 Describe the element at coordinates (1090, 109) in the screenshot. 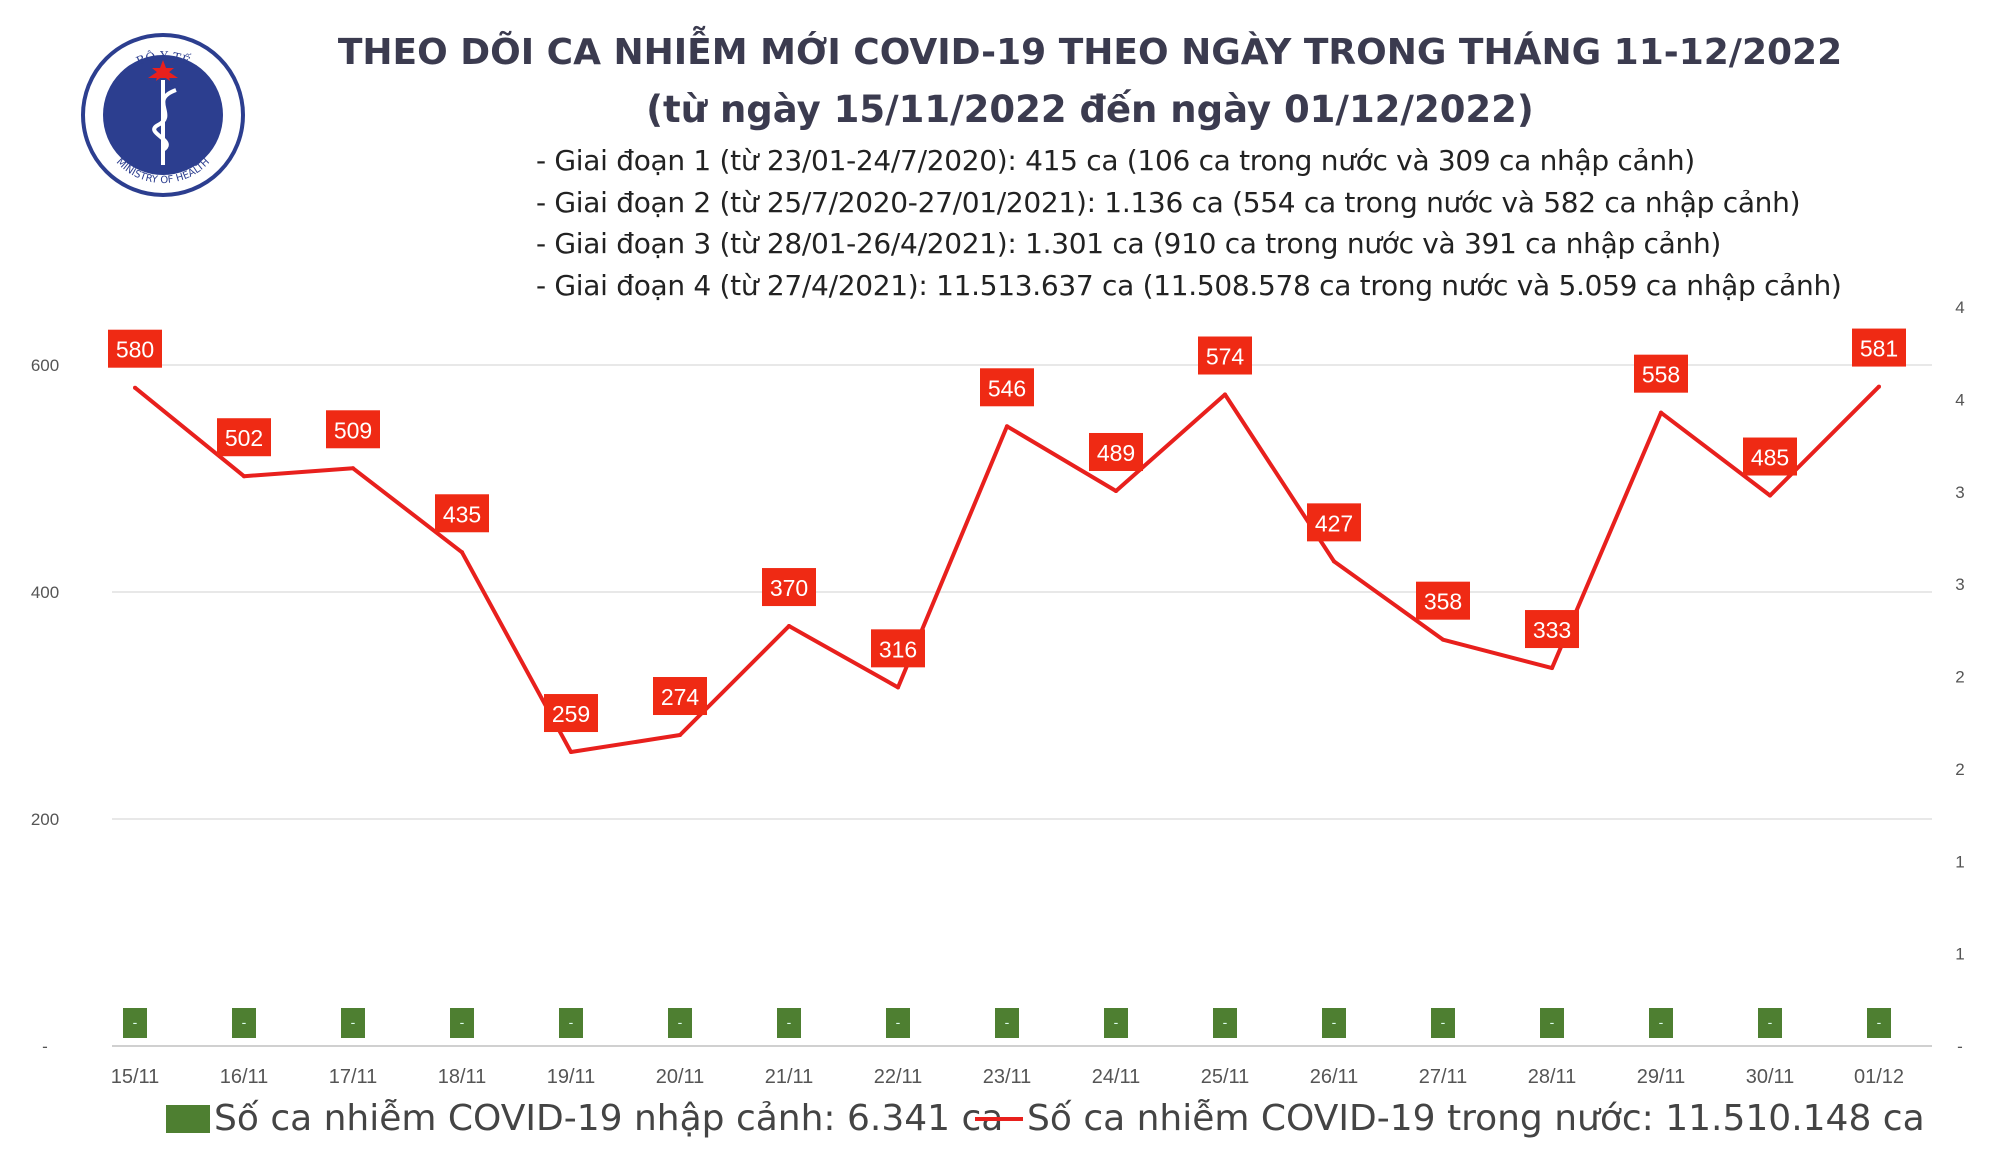

I see `chart-subtitle: (từ ngày 15/11/2022 đến ngày 01/12/2022)` at that location.